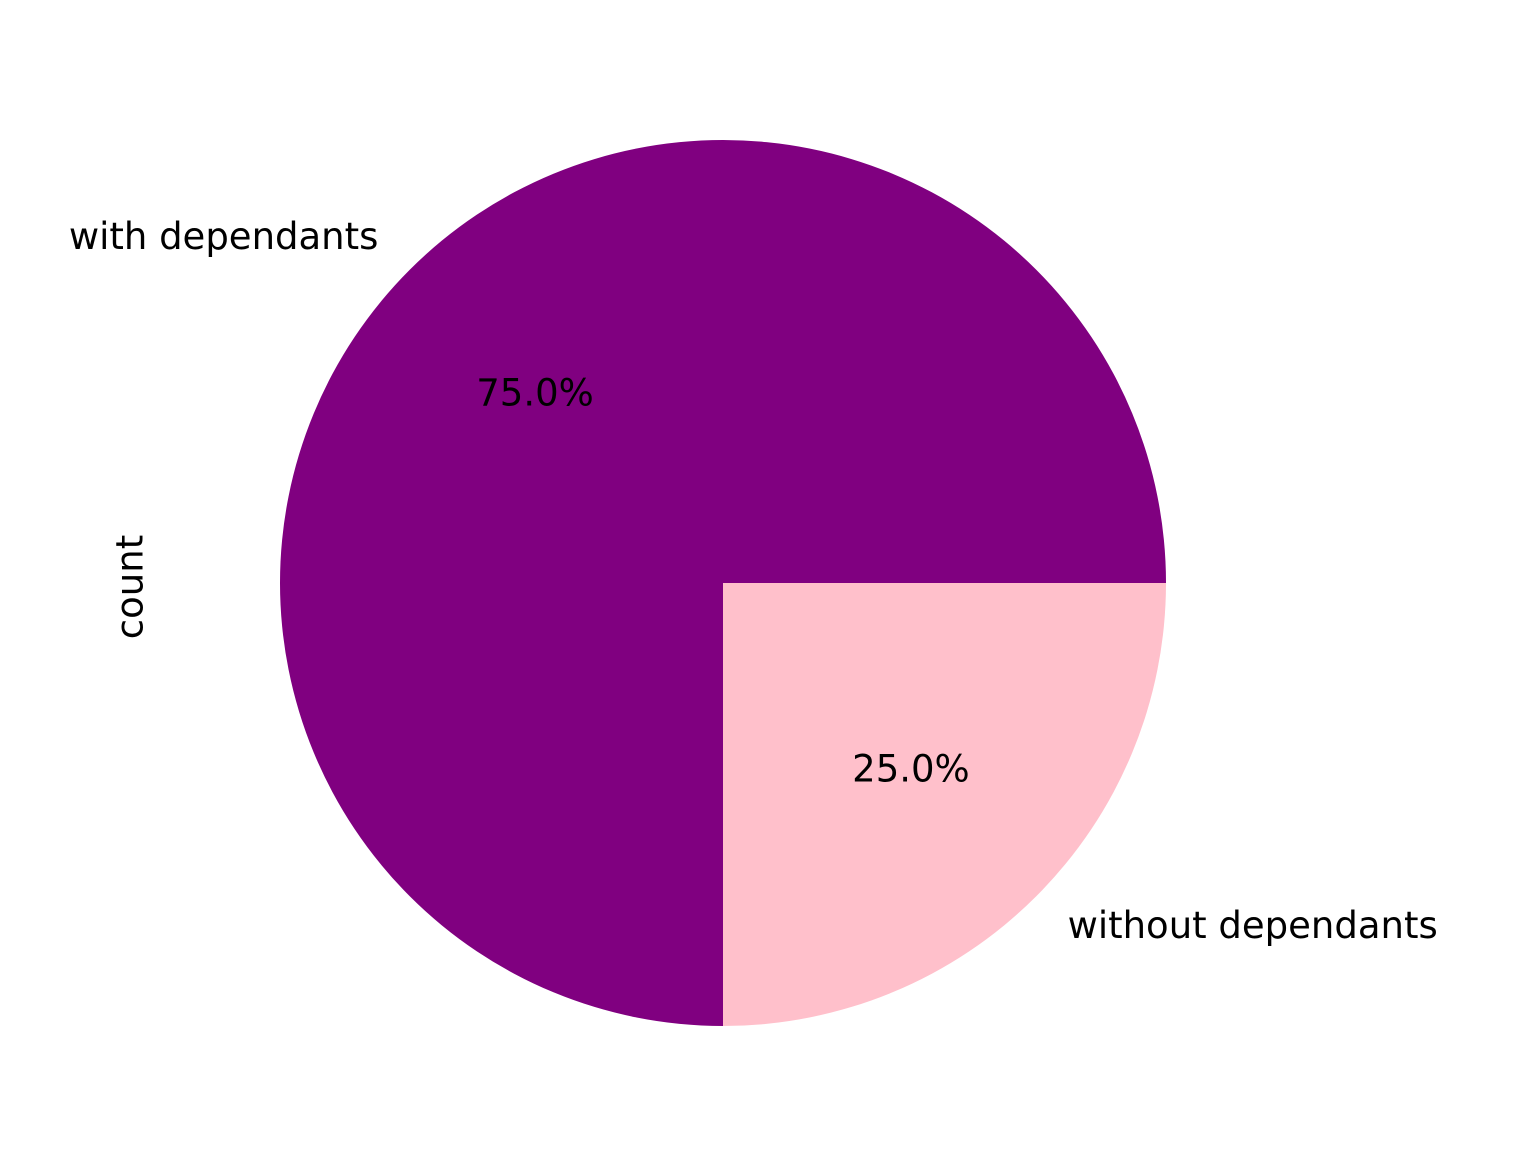  What do you see at coordinates (944, 804) in the screenshot?
I see `pie-slice-without-dependants` at bounding box center [944, 804].